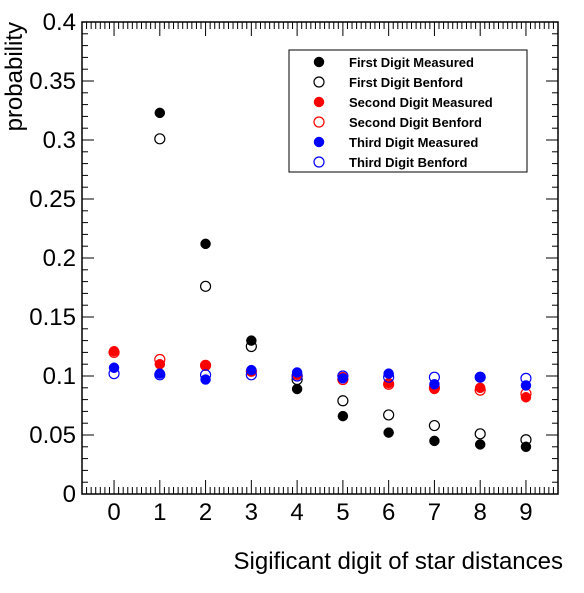 The height and width of the screenshot is (593, 584). I want to click on x-tick-label: 8, so click(480, 512).